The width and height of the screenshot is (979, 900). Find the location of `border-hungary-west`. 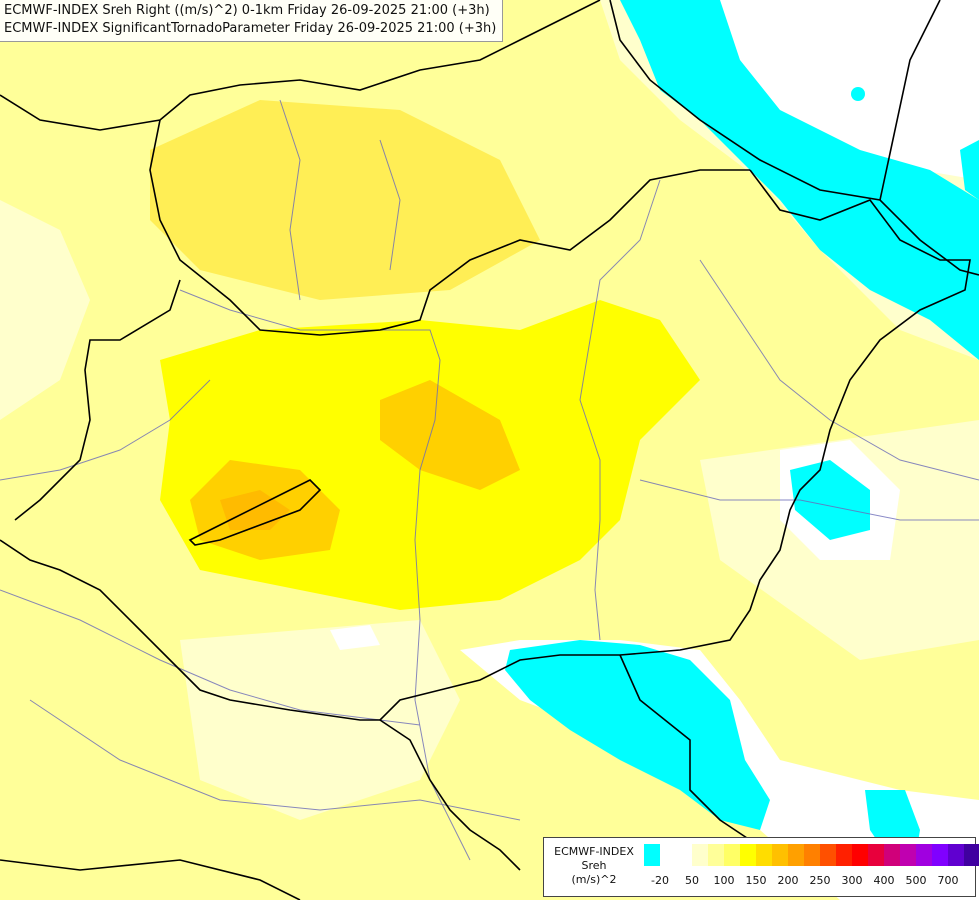

border-hungary-west is located at coordinates (97, 400).